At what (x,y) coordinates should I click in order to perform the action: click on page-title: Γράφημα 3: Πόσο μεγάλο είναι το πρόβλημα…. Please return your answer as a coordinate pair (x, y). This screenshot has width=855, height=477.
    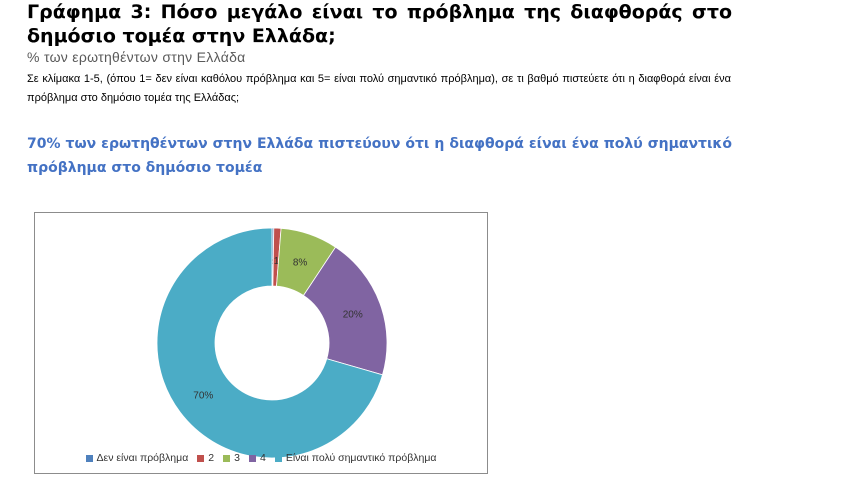
    Looking at the image, I should click on (379, 24).